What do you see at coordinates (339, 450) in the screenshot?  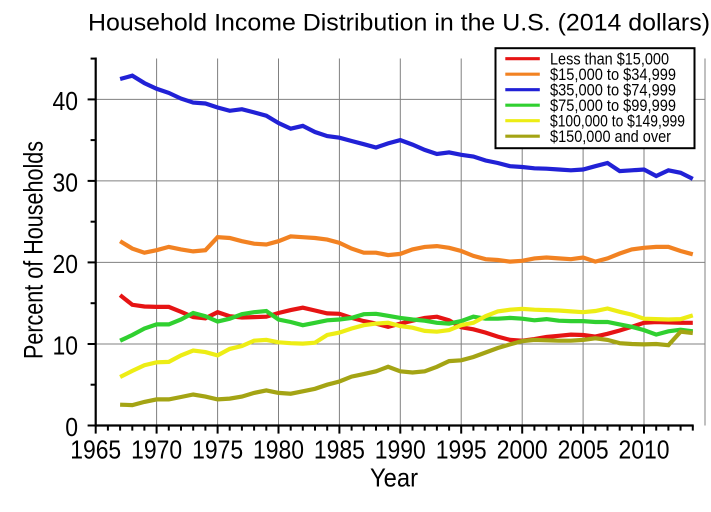 I see `svg-text: 1985` at bounding box center [339, 450].